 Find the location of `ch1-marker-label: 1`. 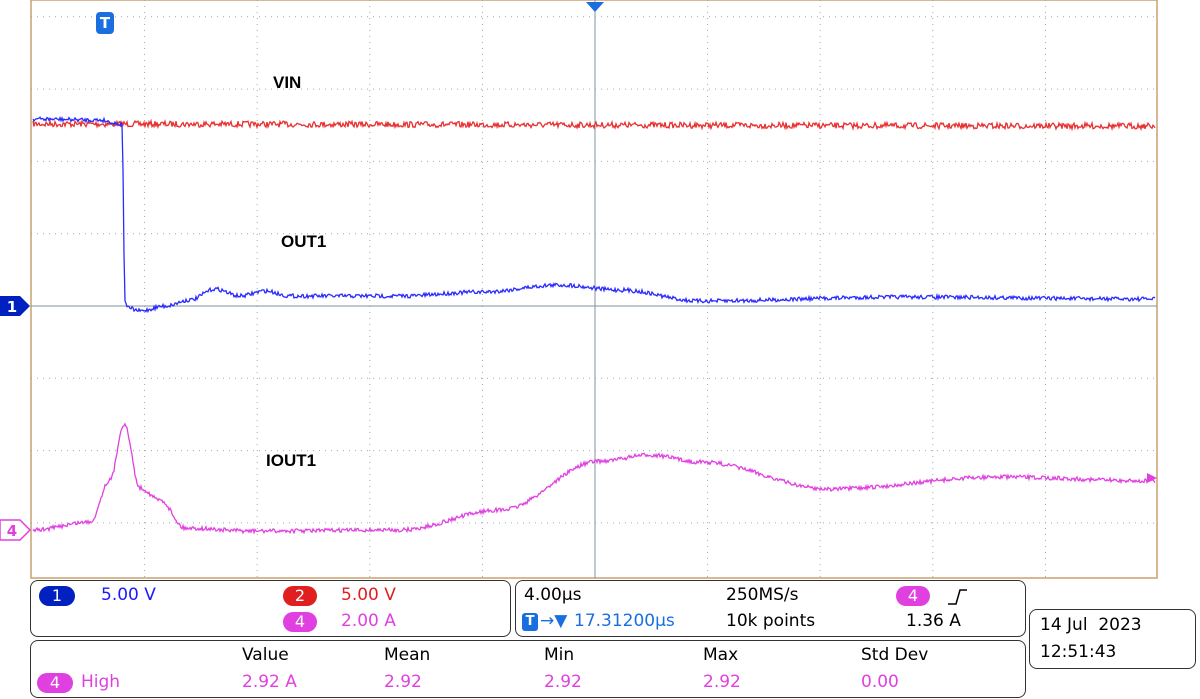

ch1-marker-label: 1 is located at coordinates (12, 307).